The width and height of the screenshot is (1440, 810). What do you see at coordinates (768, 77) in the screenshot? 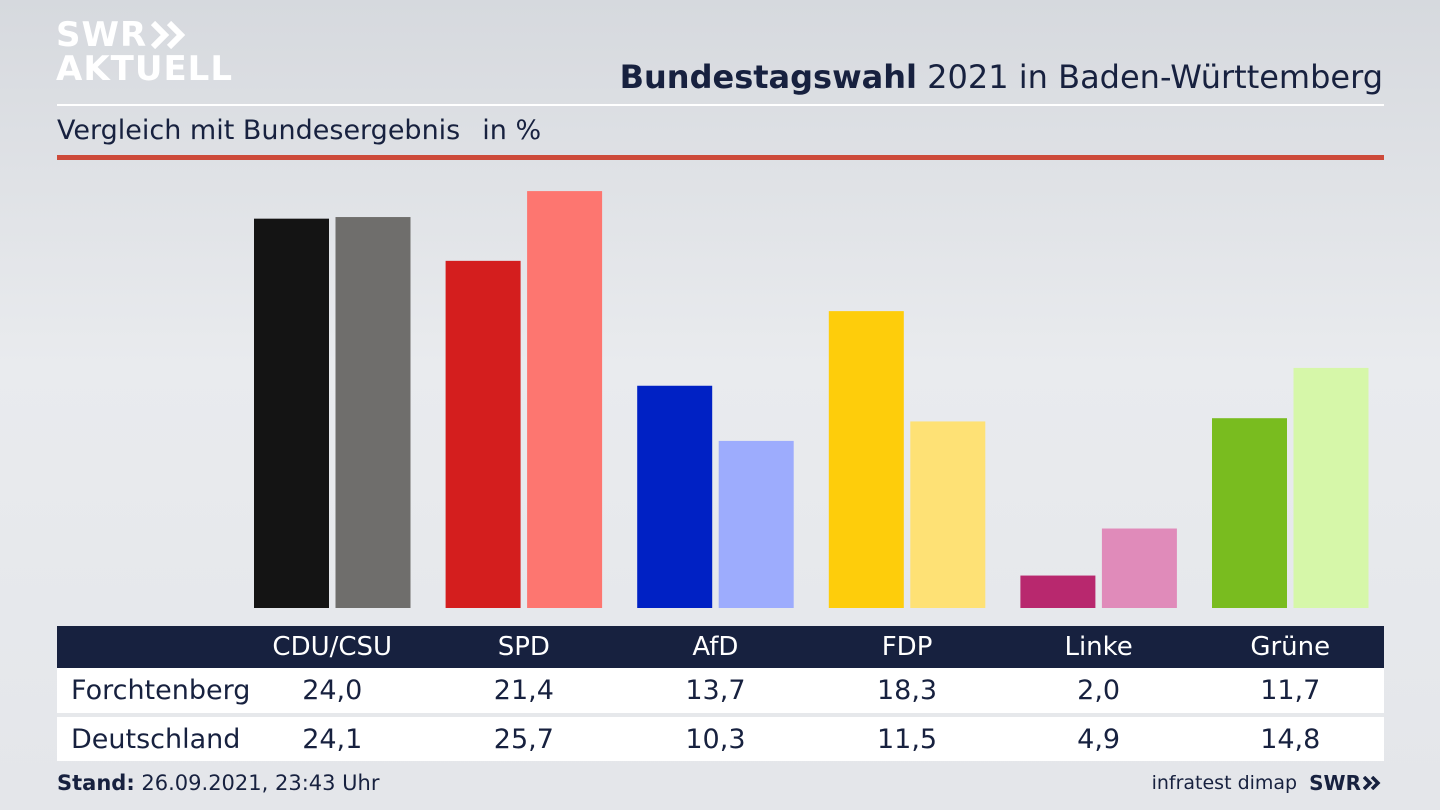
I see `title-bold: Bundestagswahl` at bounding box center [768, 77].